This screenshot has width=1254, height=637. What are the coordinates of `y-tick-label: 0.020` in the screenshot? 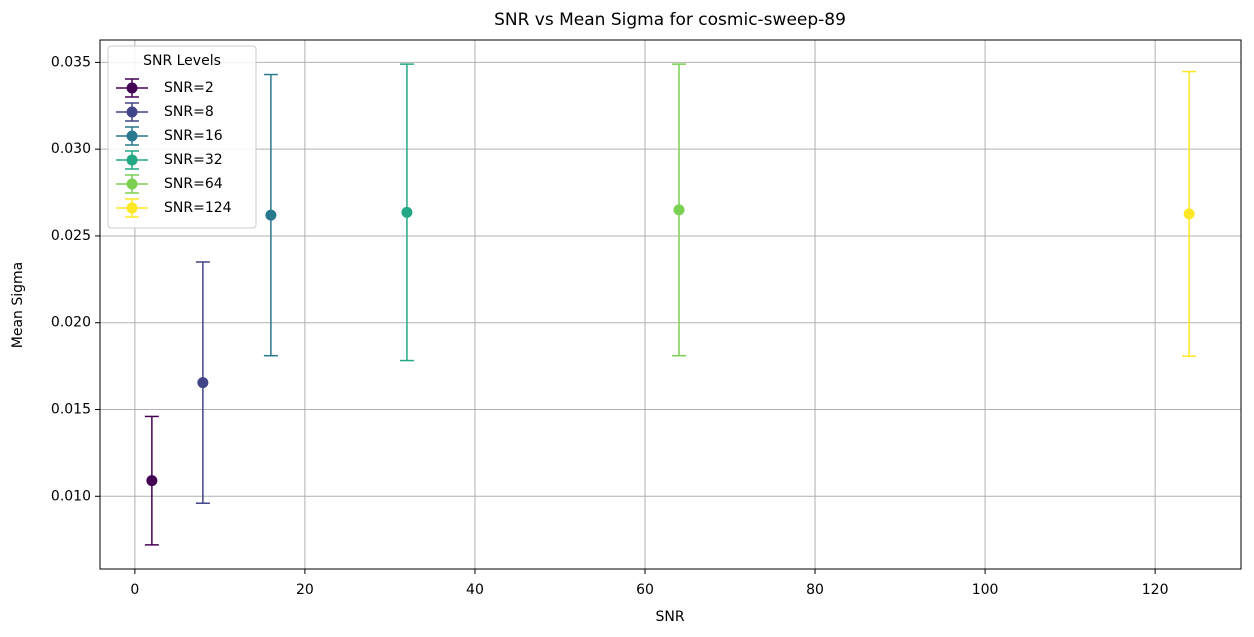 It's located at (71, 323).